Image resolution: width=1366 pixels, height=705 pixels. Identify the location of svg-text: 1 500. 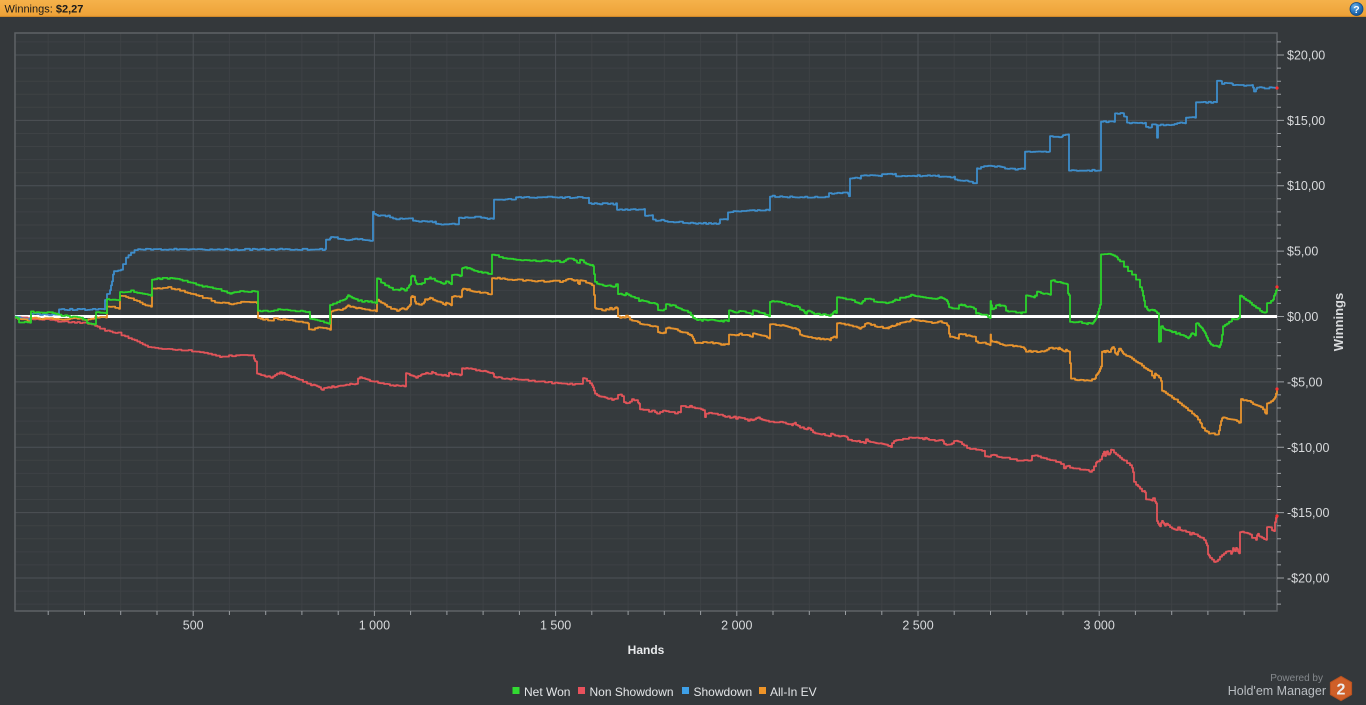
(555, 626).